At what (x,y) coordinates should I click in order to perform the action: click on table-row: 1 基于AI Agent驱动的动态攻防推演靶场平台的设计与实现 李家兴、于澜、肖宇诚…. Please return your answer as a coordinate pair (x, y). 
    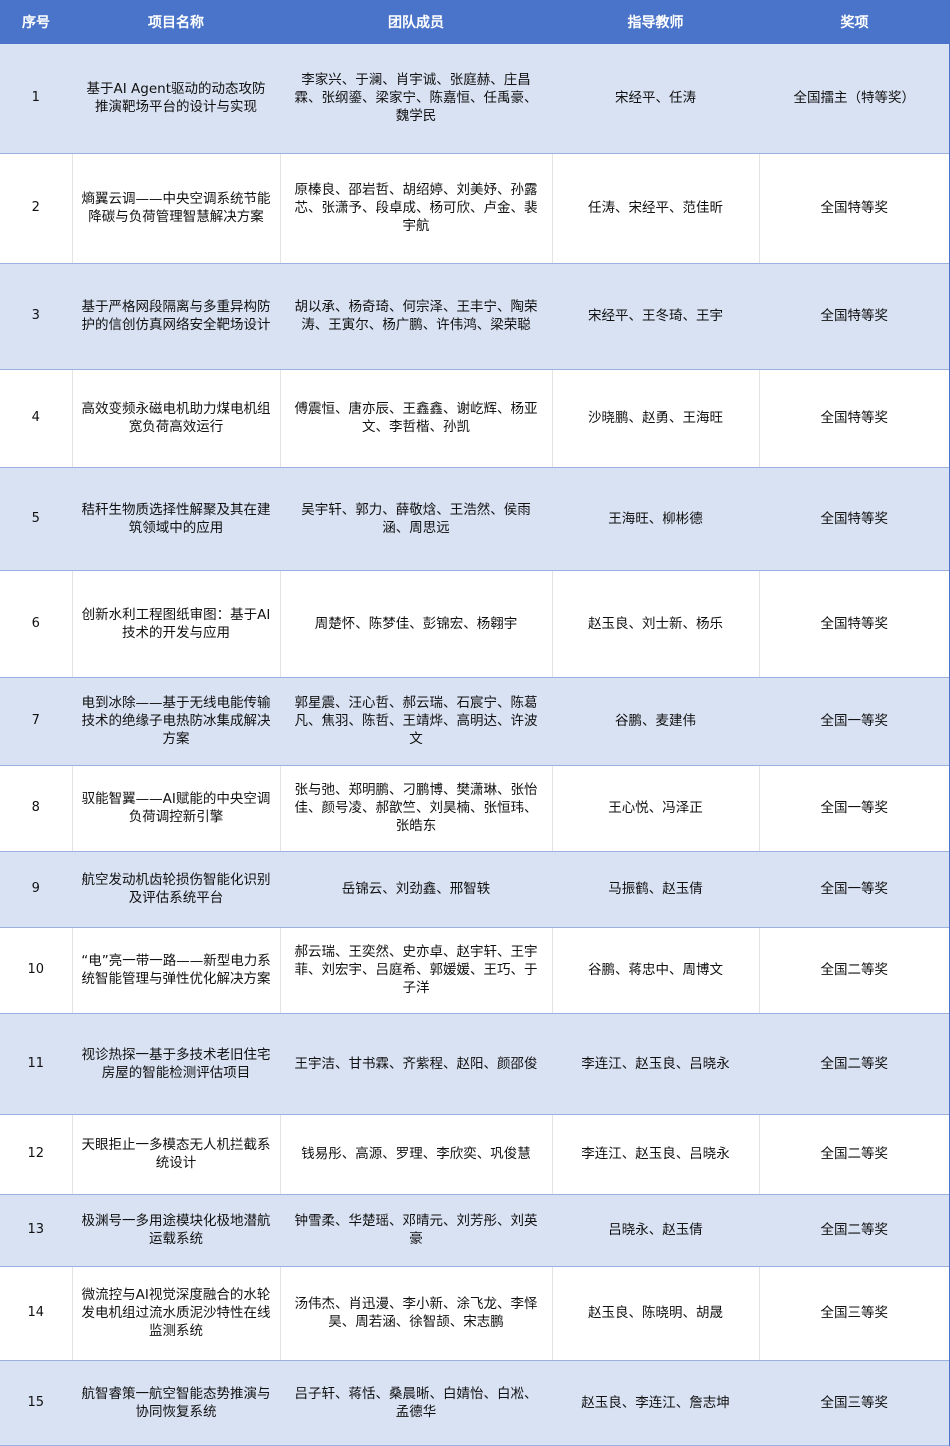
    Looking at the image, I should click on (475, 99).